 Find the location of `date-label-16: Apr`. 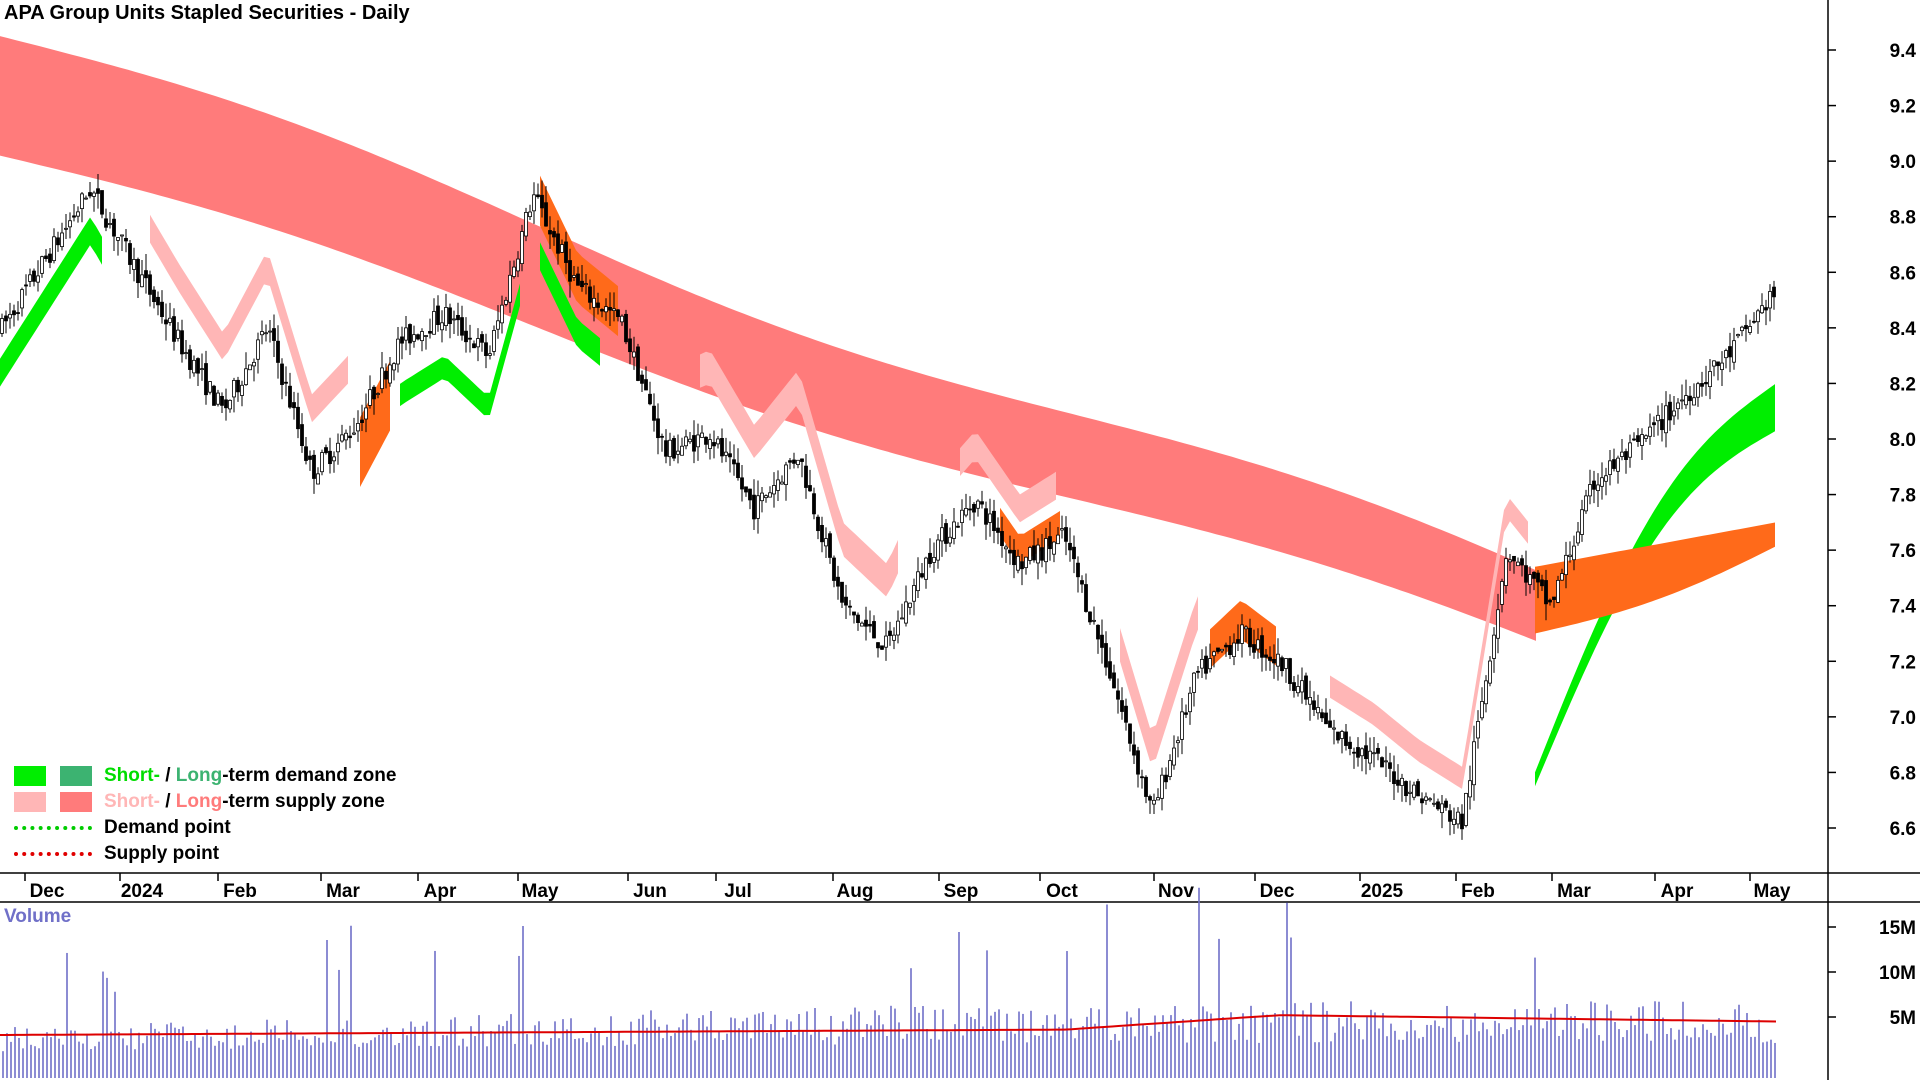

date-label-16: Apr is located at coordinates (1677, 891).